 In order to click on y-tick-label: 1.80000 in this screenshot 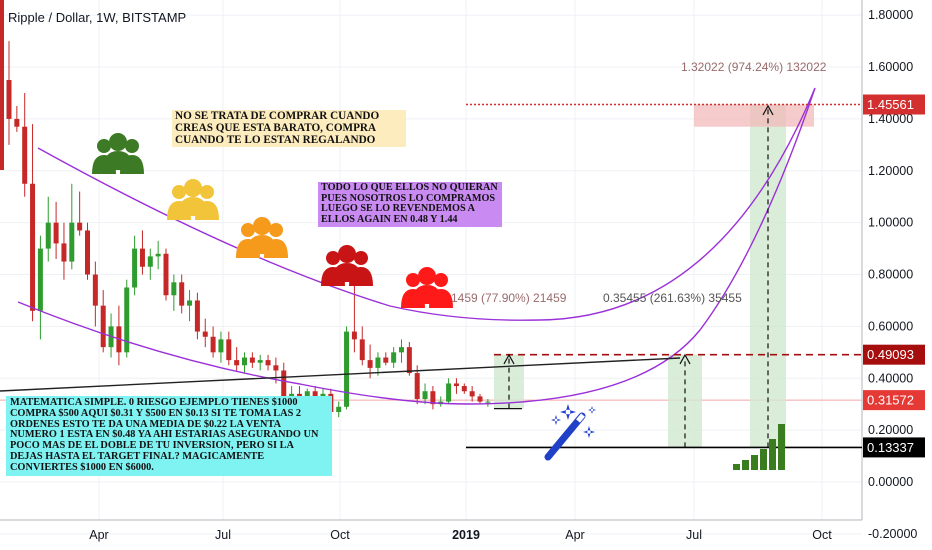, I will do `click(890, 15)`.